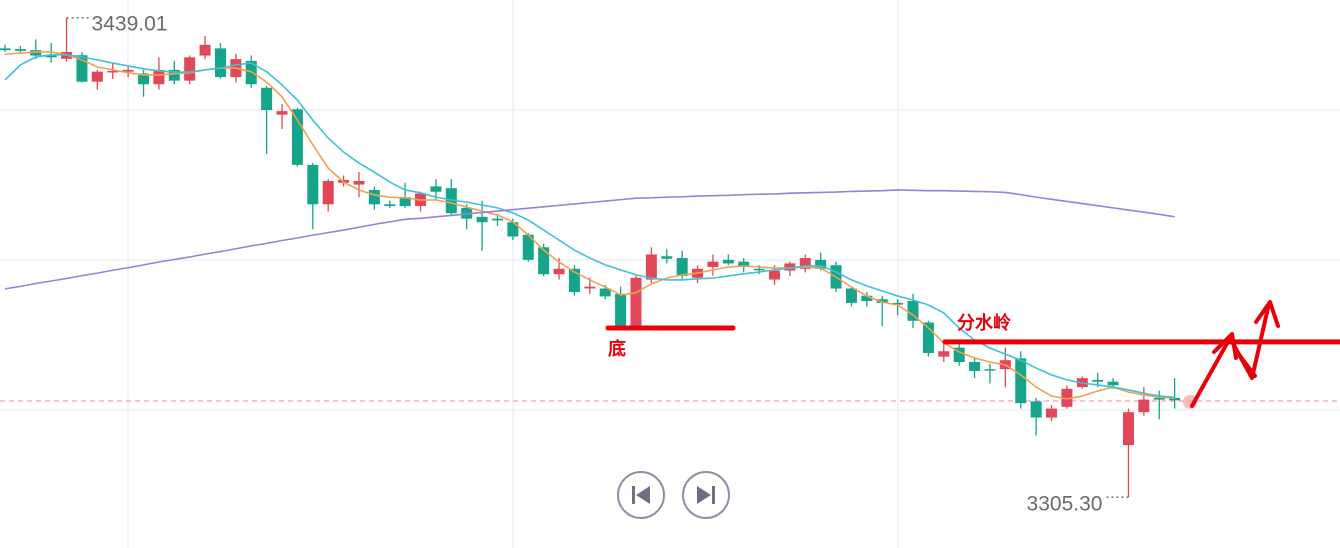  Describe the element at coordinates (1065, 504) in the screenshot. I see `min-label: 3305.30` at that location.